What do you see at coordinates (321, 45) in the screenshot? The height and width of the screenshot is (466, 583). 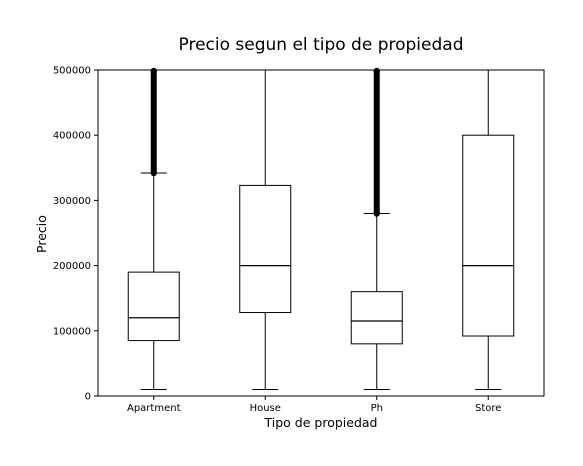 I see `chart-title: Precio segun el tipo de propiedad` at bounding box center [321, 45].